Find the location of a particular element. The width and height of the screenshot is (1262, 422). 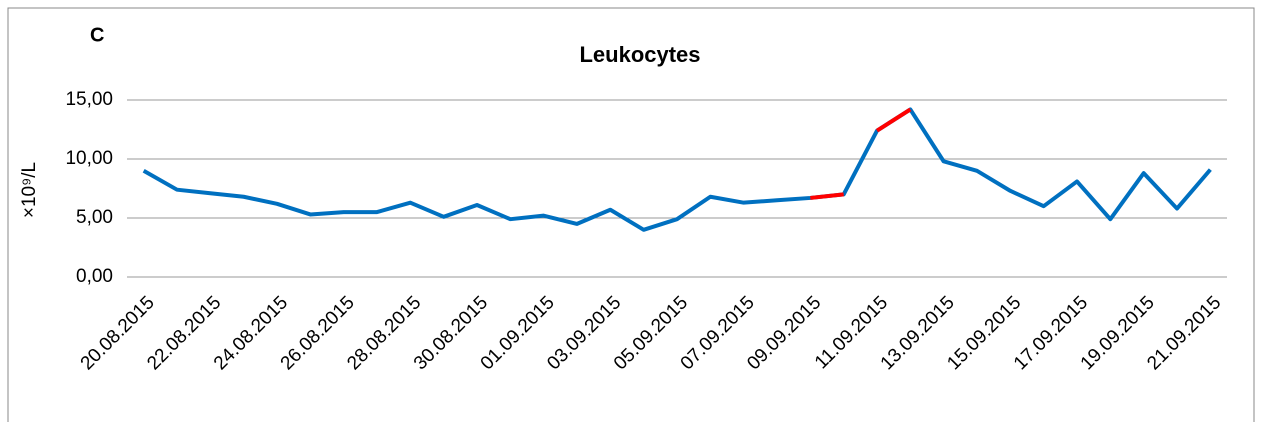

chart-title: Leukocytes is located at coordinates (639, 54).